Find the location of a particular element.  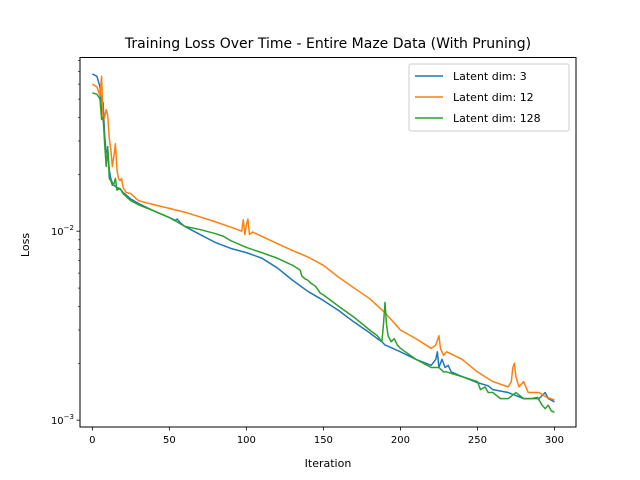

y-axis-label: Loss is located at coordinates (25, 245).